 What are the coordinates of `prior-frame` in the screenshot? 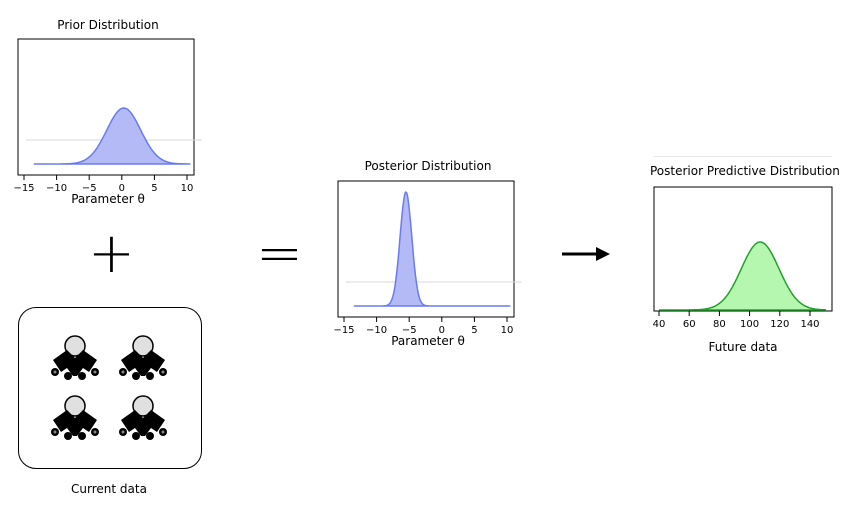 It's located at (106, 107).